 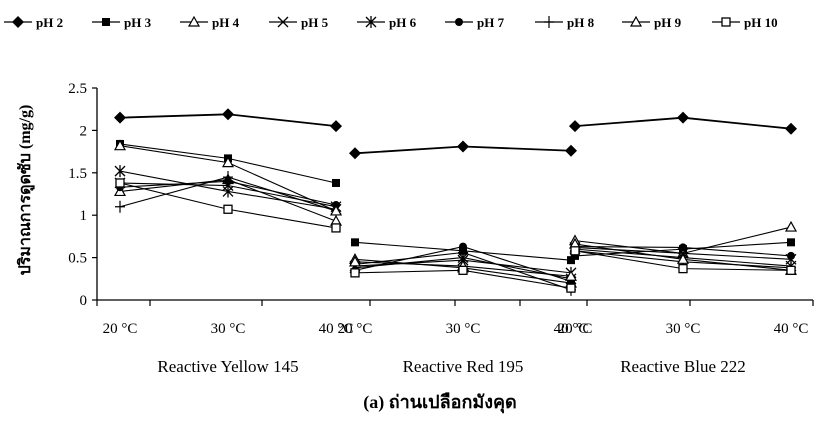 What do you see at coordinates (49, 22) in the screenshot?
I see `legend-label: pH 2` at bounding box center [49, 22].